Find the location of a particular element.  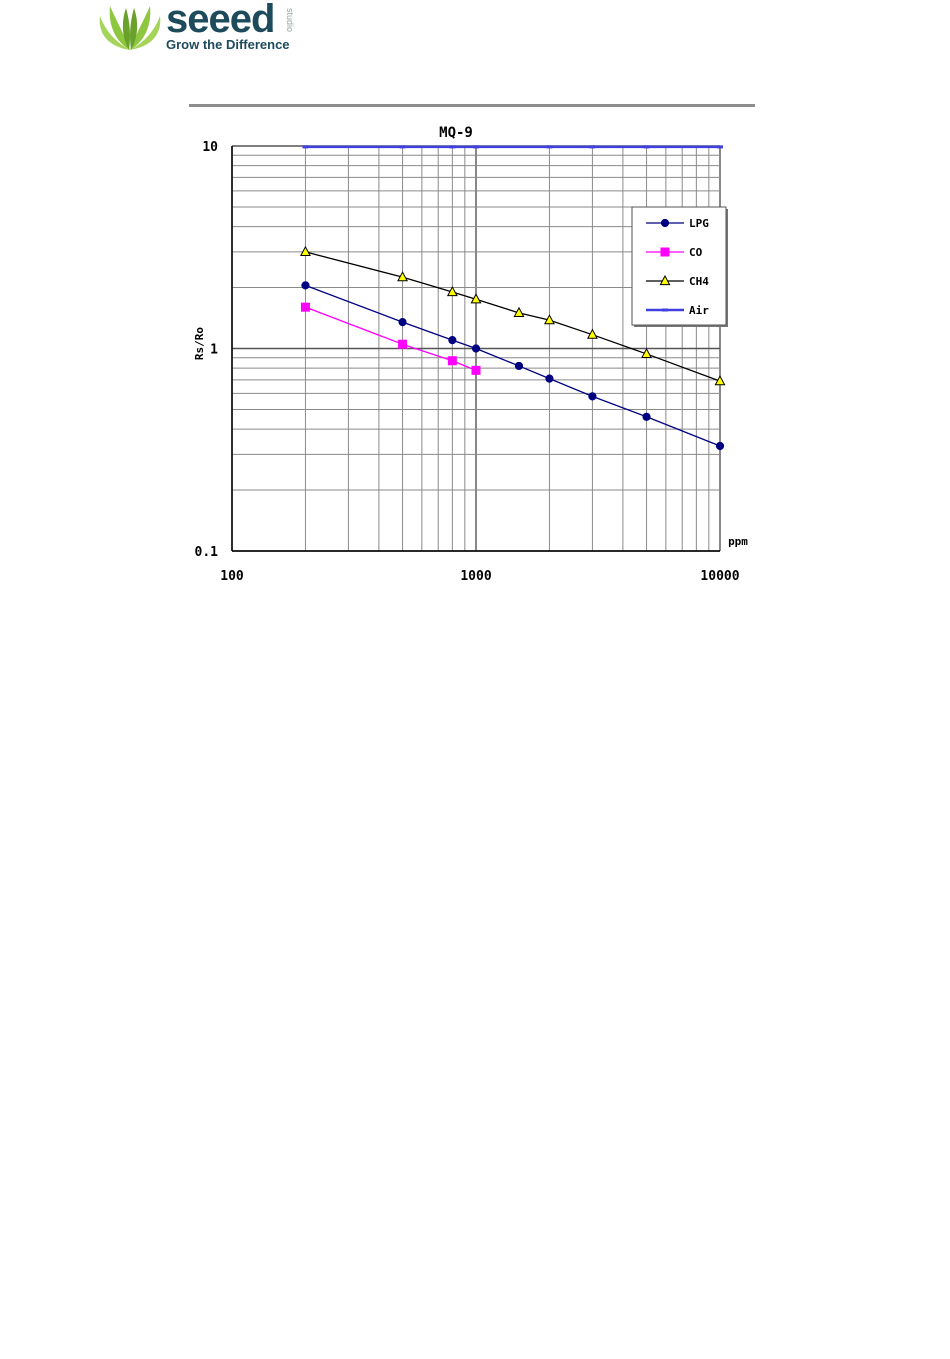

x-axis-label: ppm is located at coordinates (738, 541).